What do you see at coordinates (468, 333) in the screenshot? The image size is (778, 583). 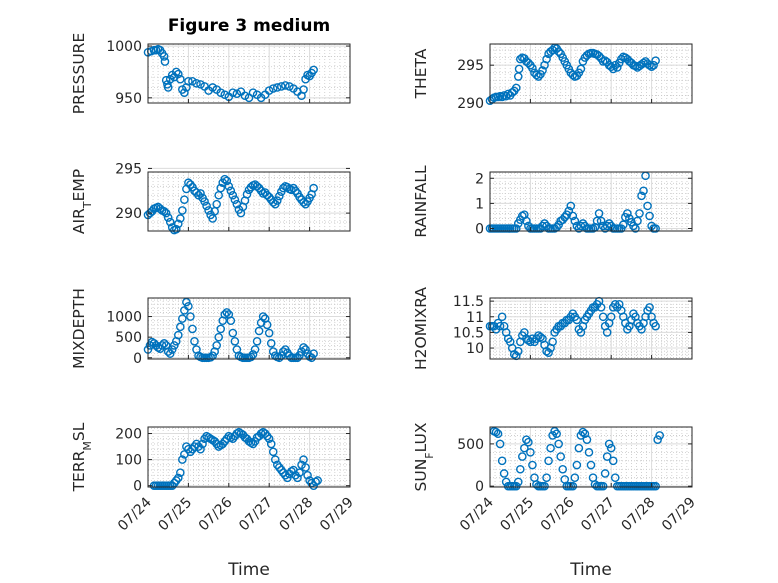 I see `y-tick-label: 10.5` at bounding box center [468, 333].